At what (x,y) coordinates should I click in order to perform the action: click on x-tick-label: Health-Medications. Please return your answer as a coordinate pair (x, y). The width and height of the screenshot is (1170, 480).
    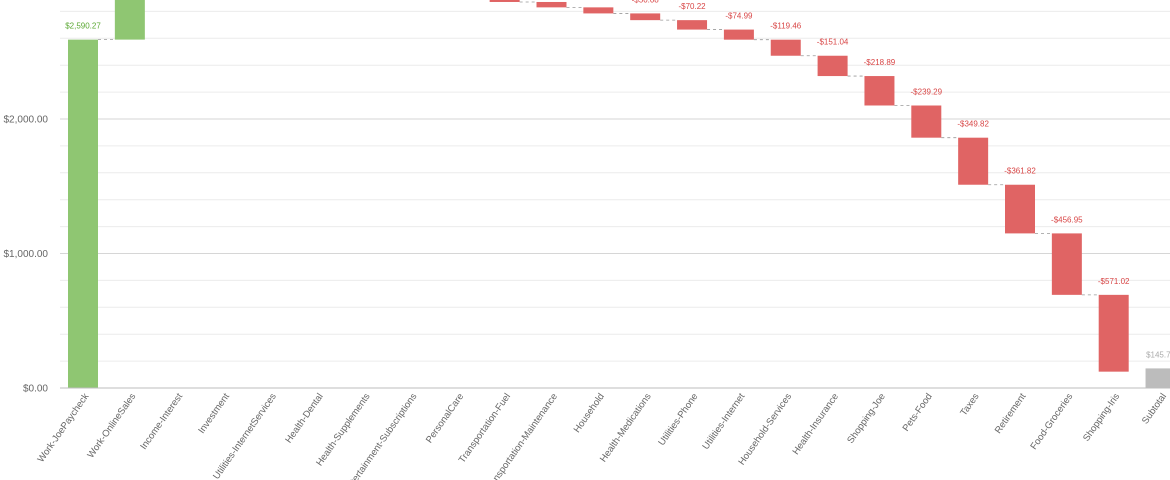
    Looking at the image, I should click on (626, 427).